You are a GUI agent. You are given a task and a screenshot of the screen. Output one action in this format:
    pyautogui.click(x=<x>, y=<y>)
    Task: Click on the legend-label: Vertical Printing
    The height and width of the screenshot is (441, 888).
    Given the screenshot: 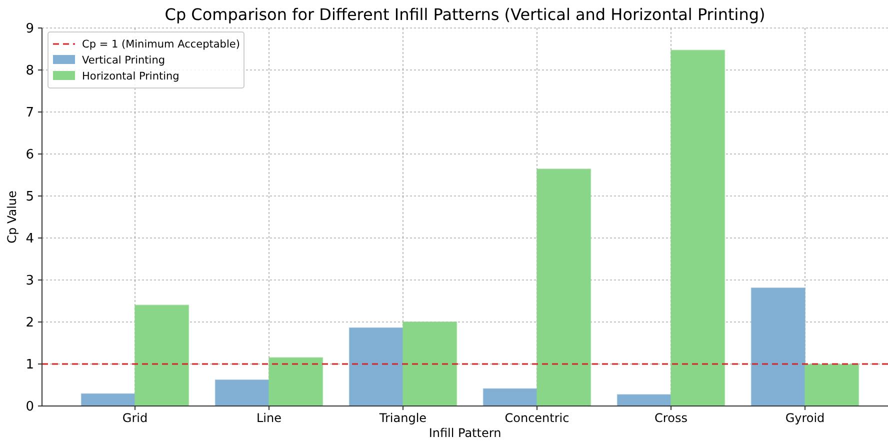 What is the action you would take?
    pyautogui.click(x=124, y=60)
    